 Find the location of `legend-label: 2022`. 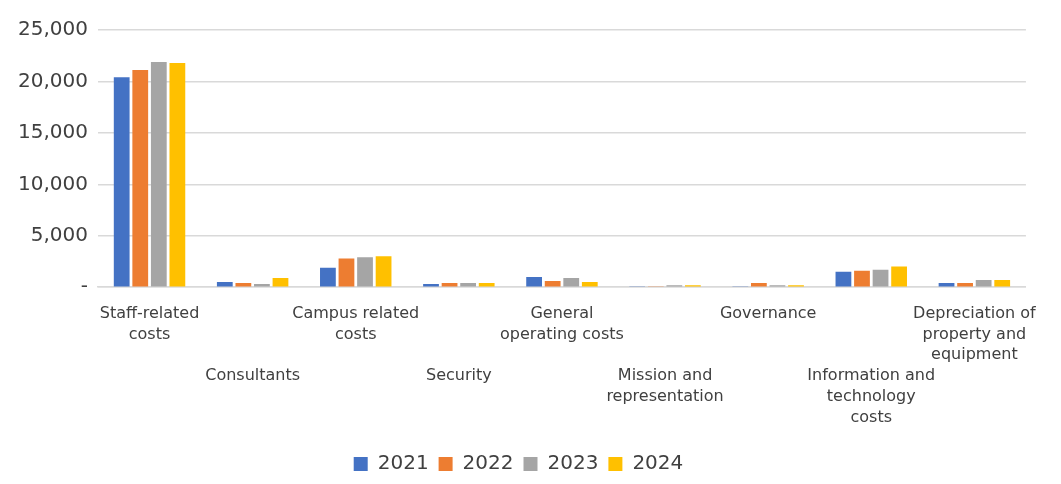

legend-label: 2022 is located at coordinates (488, 462).